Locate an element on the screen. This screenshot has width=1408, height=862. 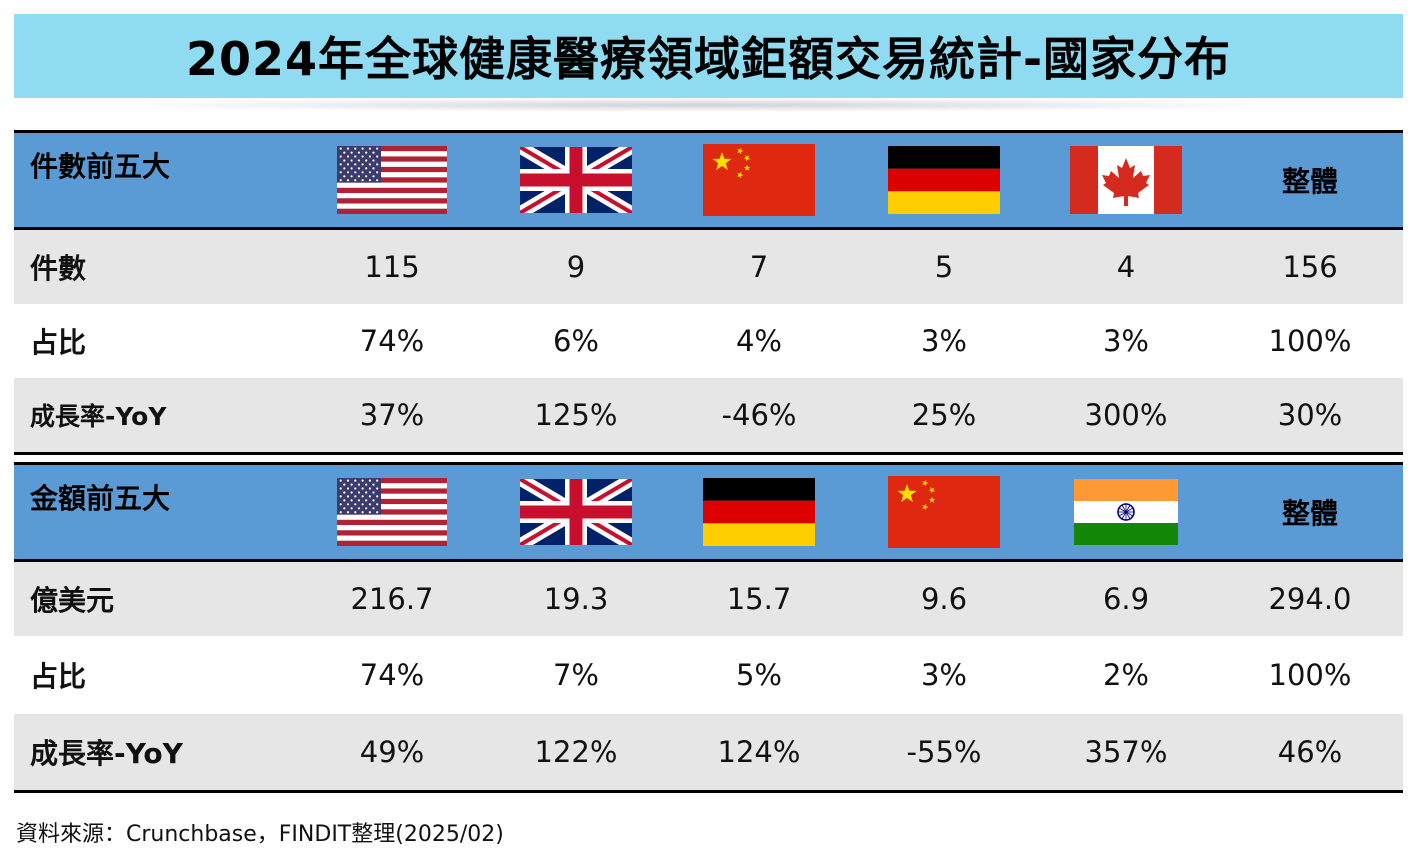
table-cell: 37% is located at coordinates (392, 415).